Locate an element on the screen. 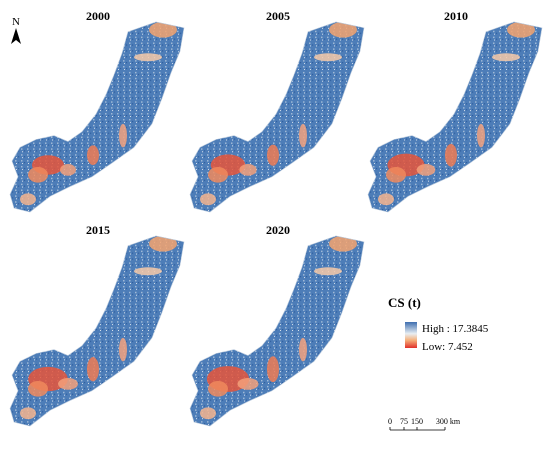  legend-title: CS (t) is located at coordinates (404, 302).